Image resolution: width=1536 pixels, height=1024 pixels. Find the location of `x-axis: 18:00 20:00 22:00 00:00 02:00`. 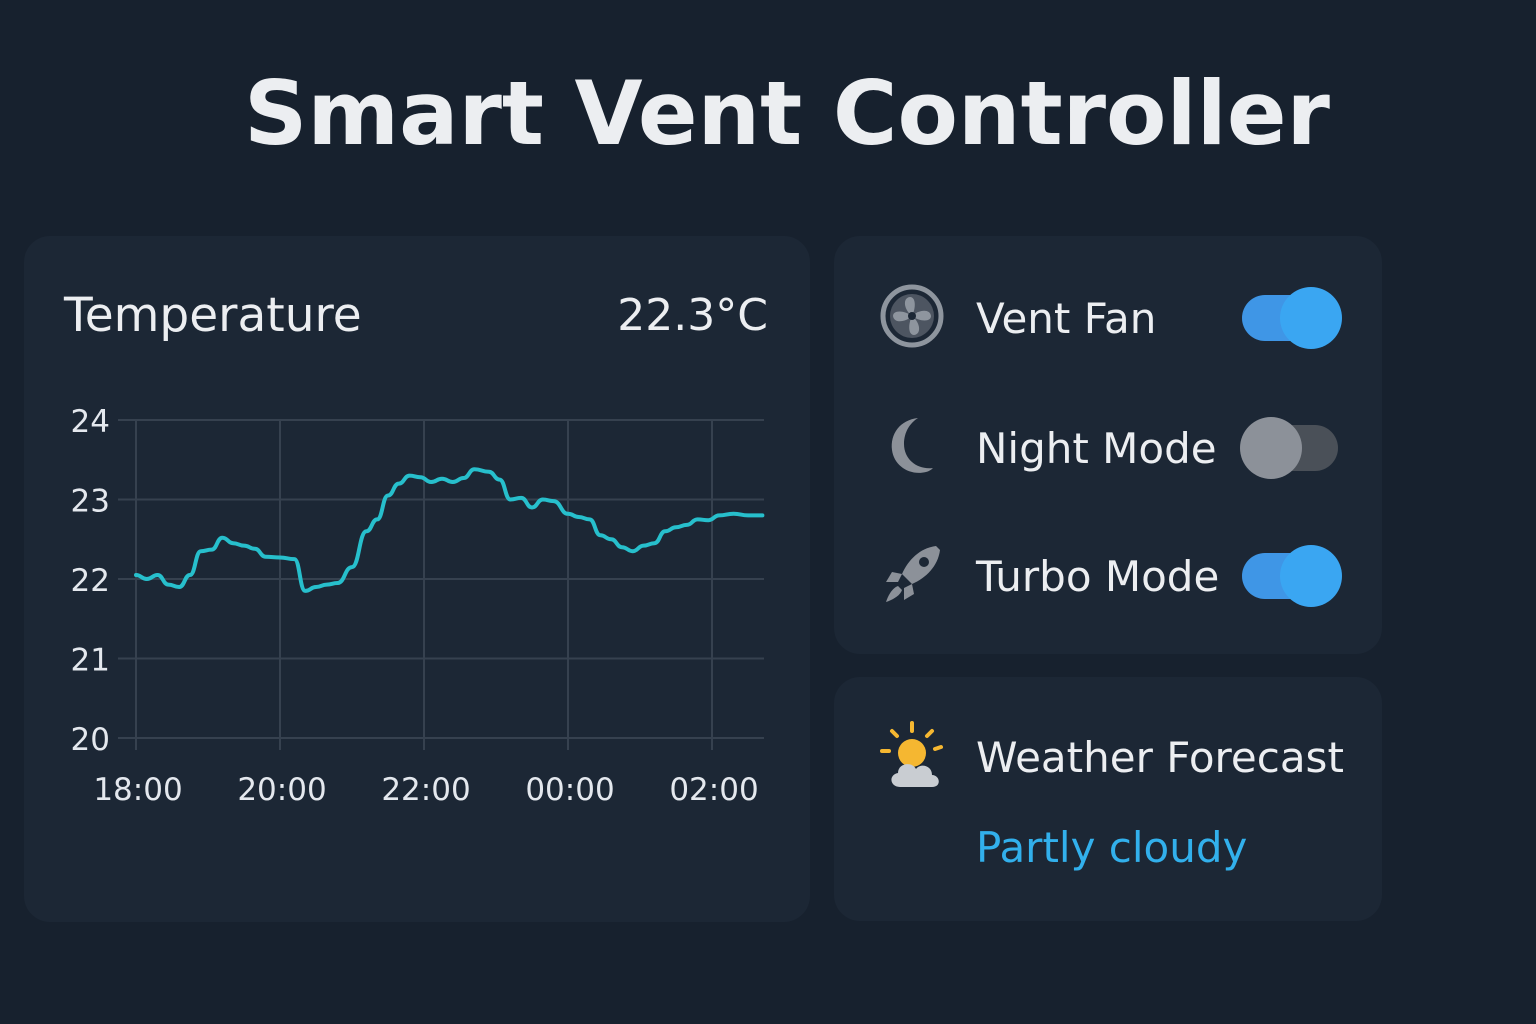

x-axis: 18:00 20:00 22:00 00:00 02:00 is located at coordinates (425, 790).